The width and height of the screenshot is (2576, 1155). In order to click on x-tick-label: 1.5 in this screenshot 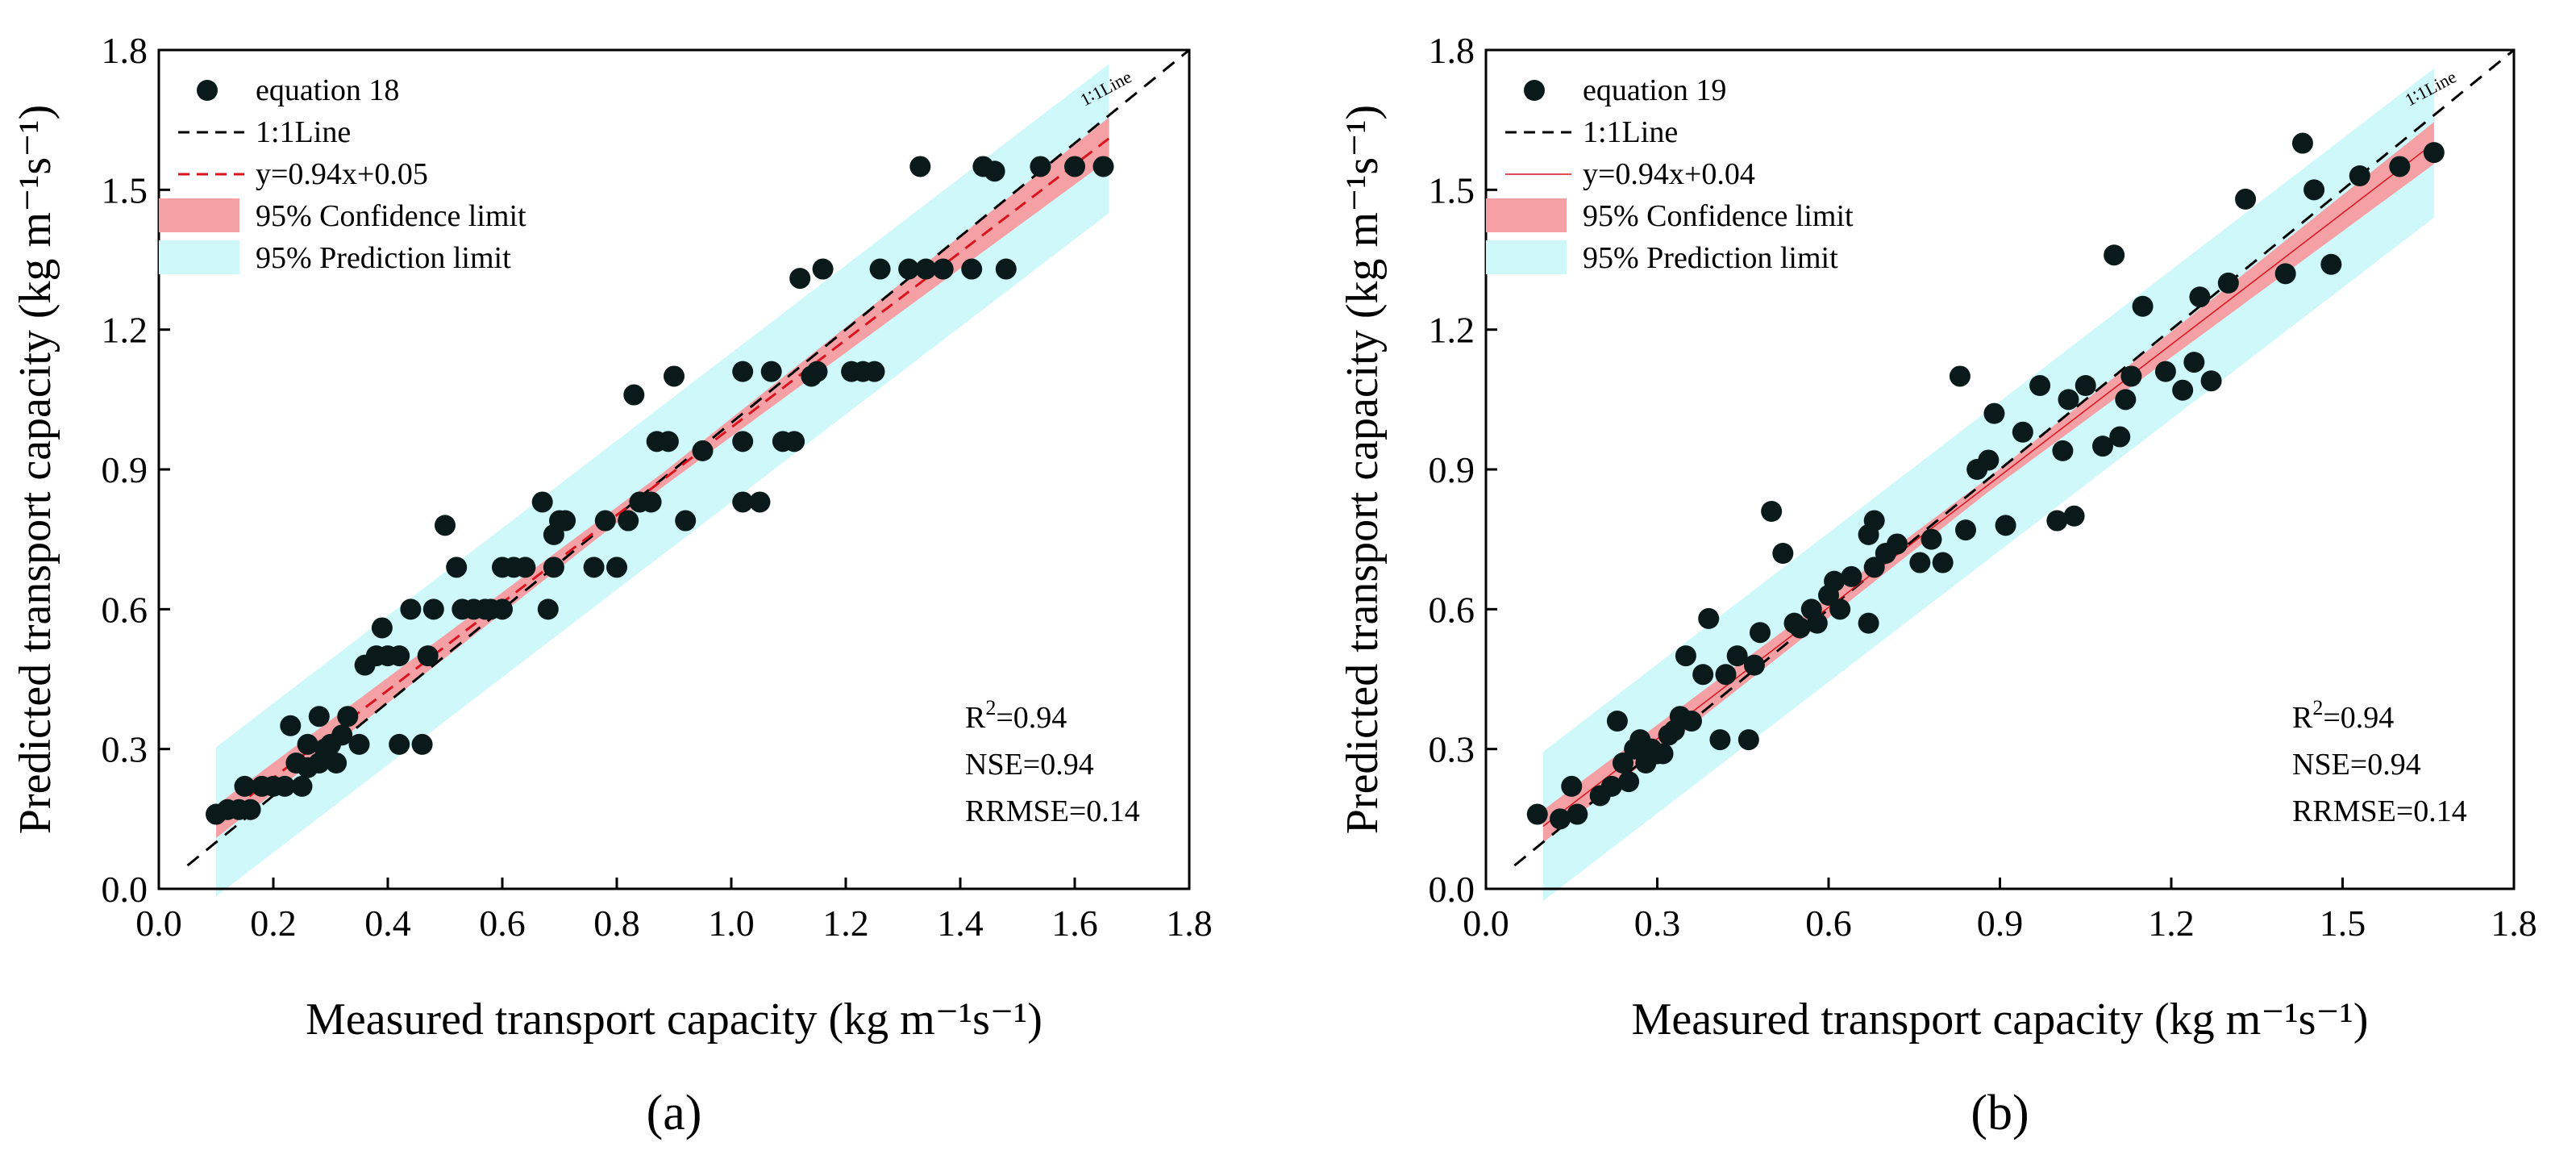, I will do `click(2343, 923)`.